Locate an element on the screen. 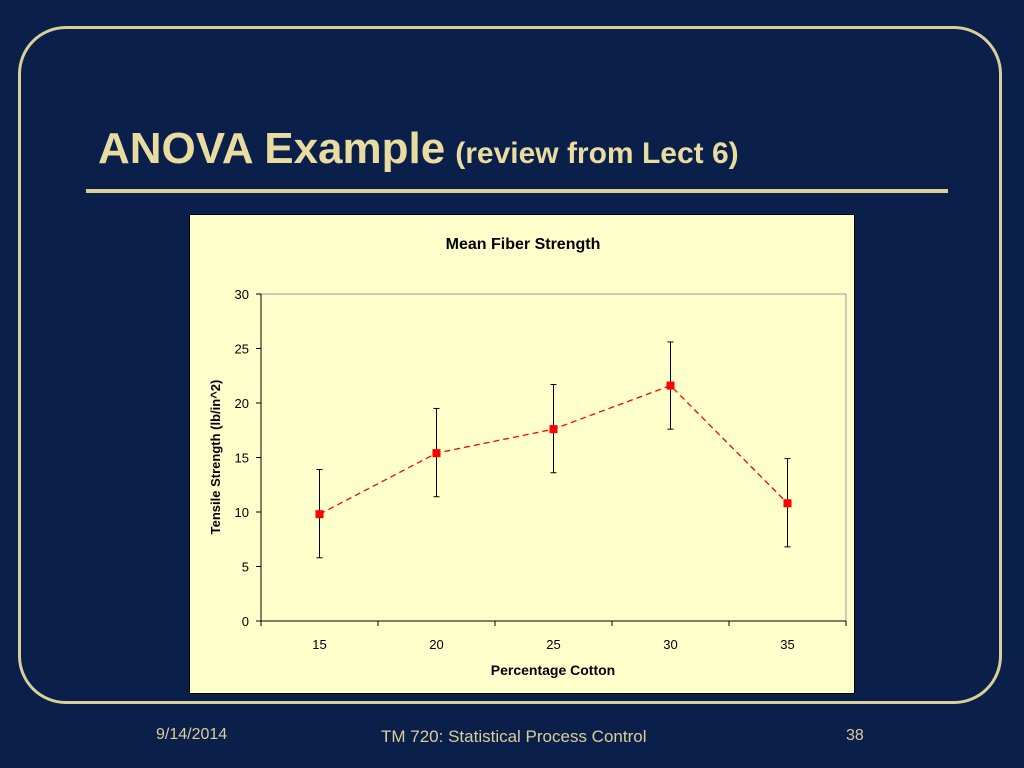  y-tick-label: 30 is located at coordinates (242, 294).